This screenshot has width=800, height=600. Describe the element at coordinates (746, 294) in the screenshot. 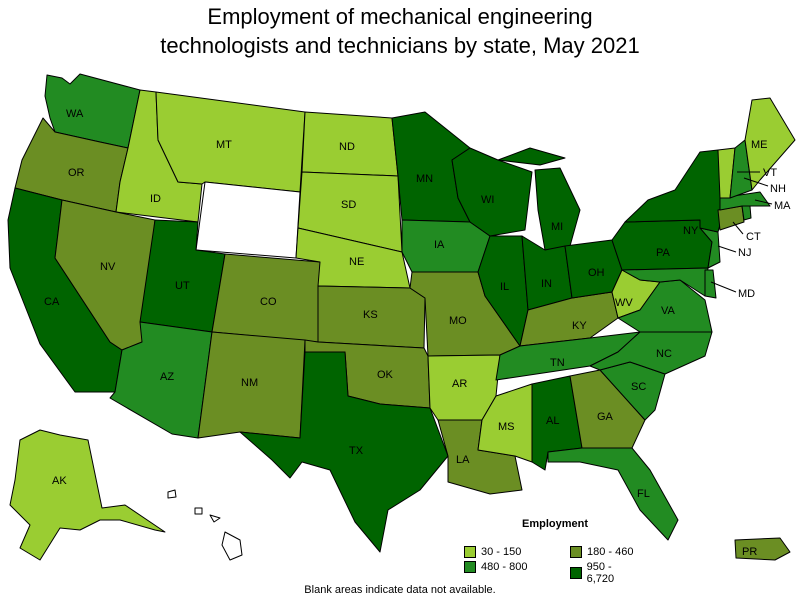

I see `label-md: MD` at that location.